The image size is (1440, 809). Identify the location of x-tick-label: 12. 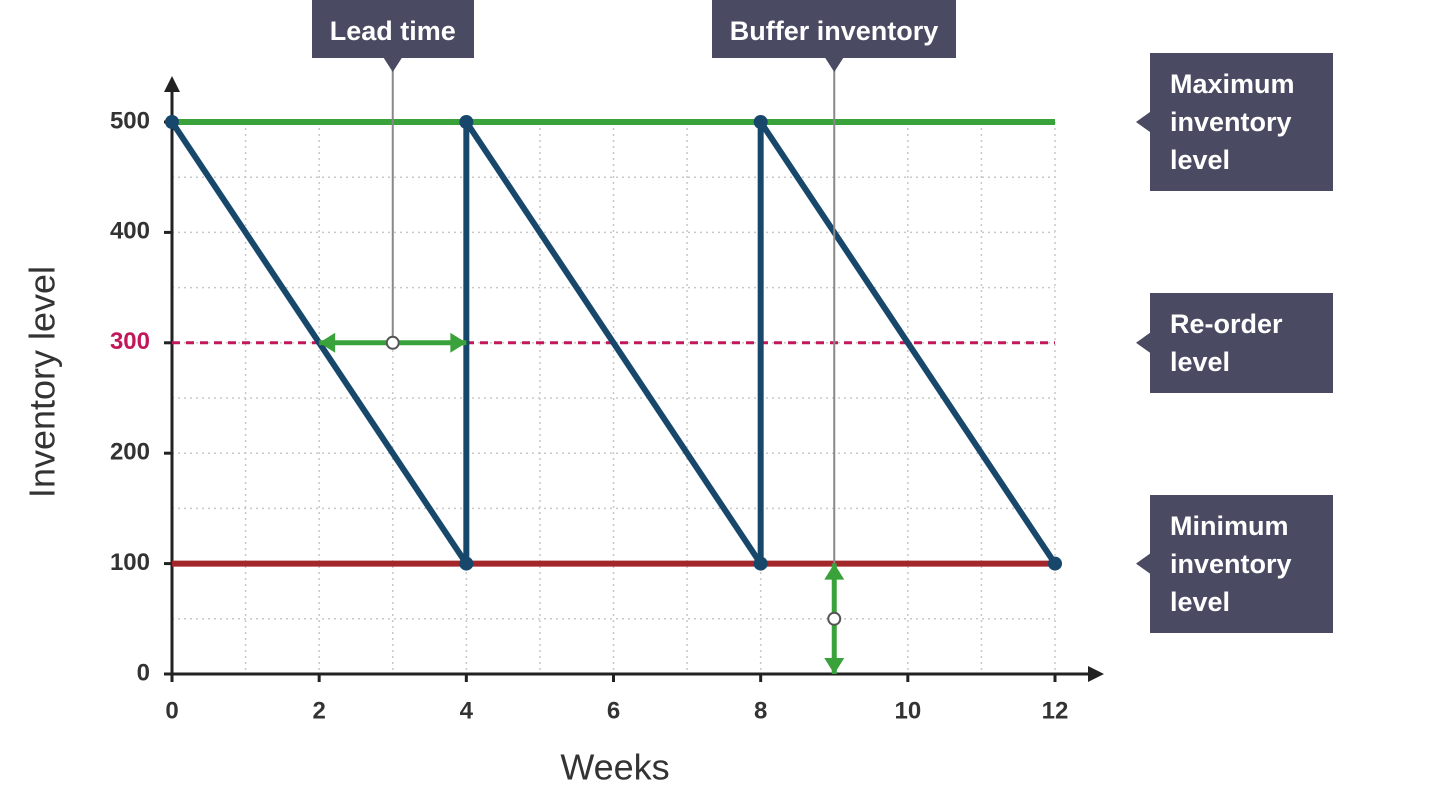
(1055, 710).